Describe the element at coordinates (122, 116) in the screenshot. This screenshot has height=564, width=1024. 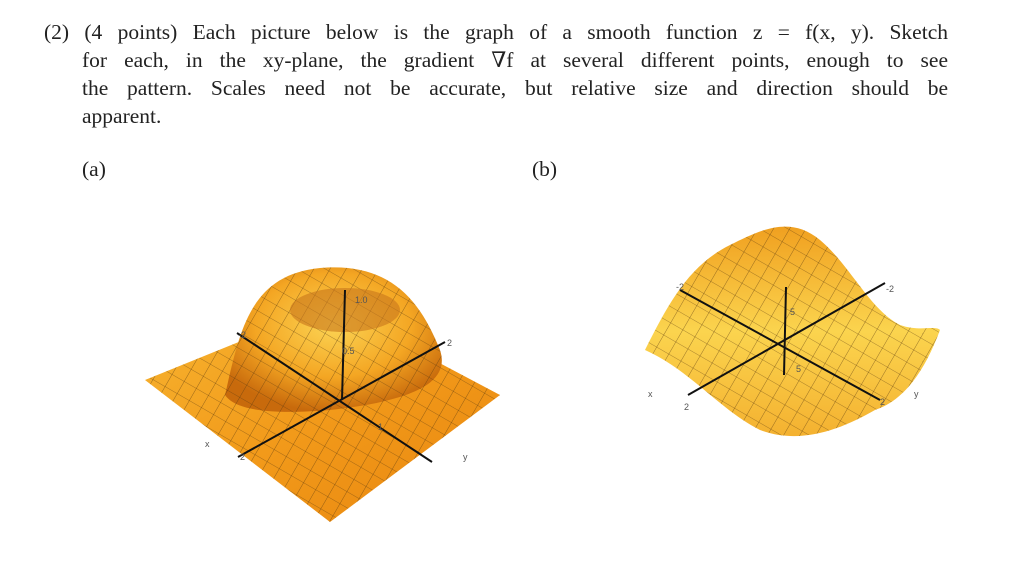
I see `problem-line: apparent.` at that location.